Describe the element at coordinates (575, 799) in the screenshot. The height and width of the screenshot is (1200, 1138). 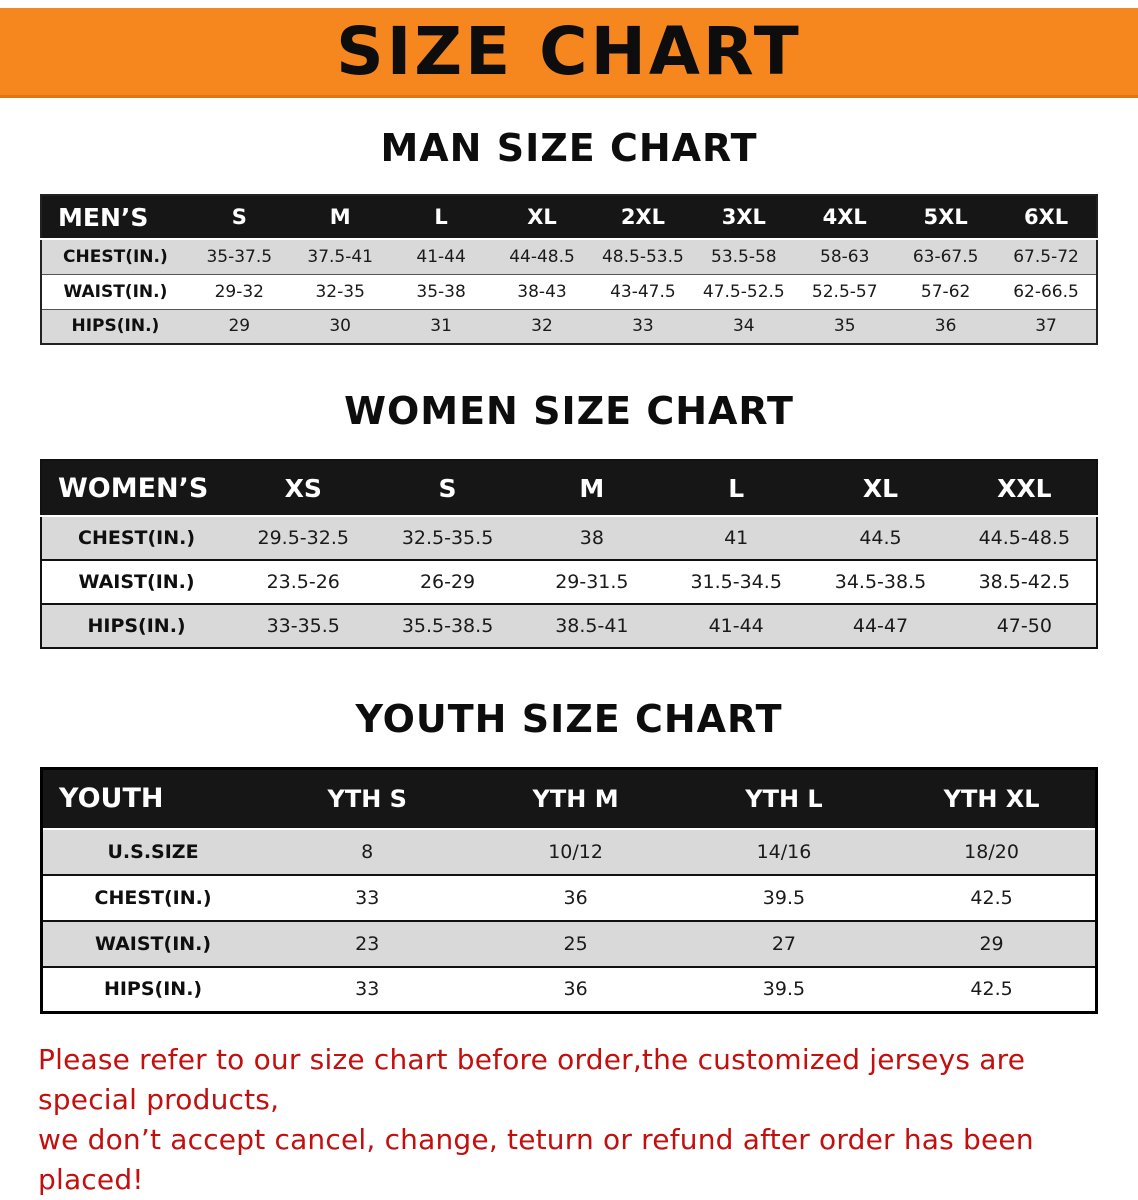
I see `column-header: YTH M` at that location.